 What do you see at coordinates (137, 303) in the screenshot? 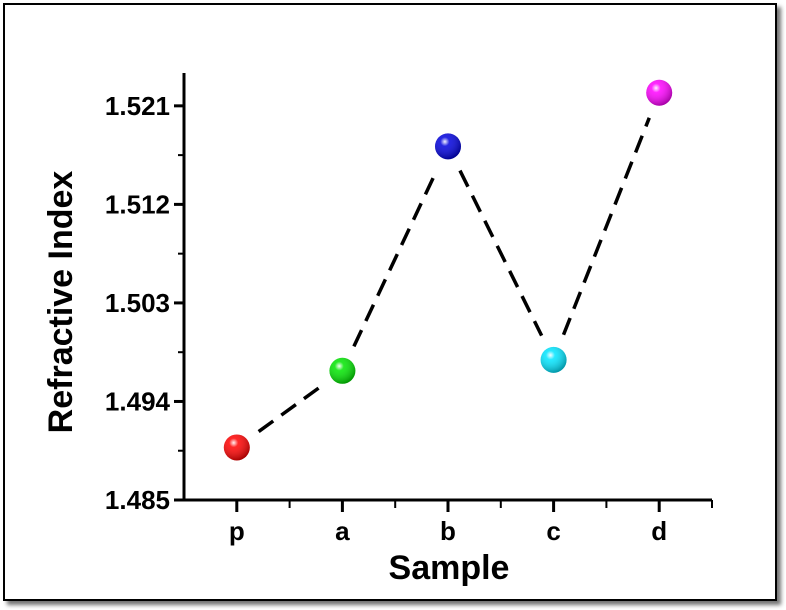
I see `y-tick-label: 1.503` at bounding box center [137, 303].